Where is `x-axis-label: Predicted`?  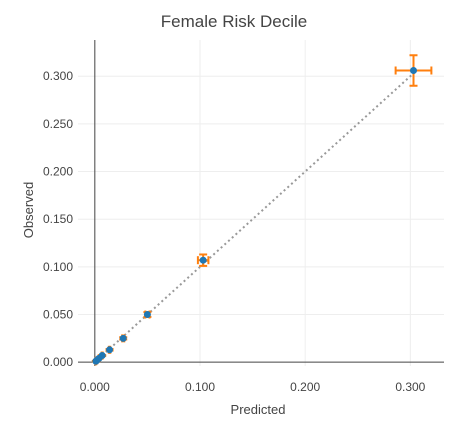
x-axis-label: Predicted is located at coordinates (258, 409).